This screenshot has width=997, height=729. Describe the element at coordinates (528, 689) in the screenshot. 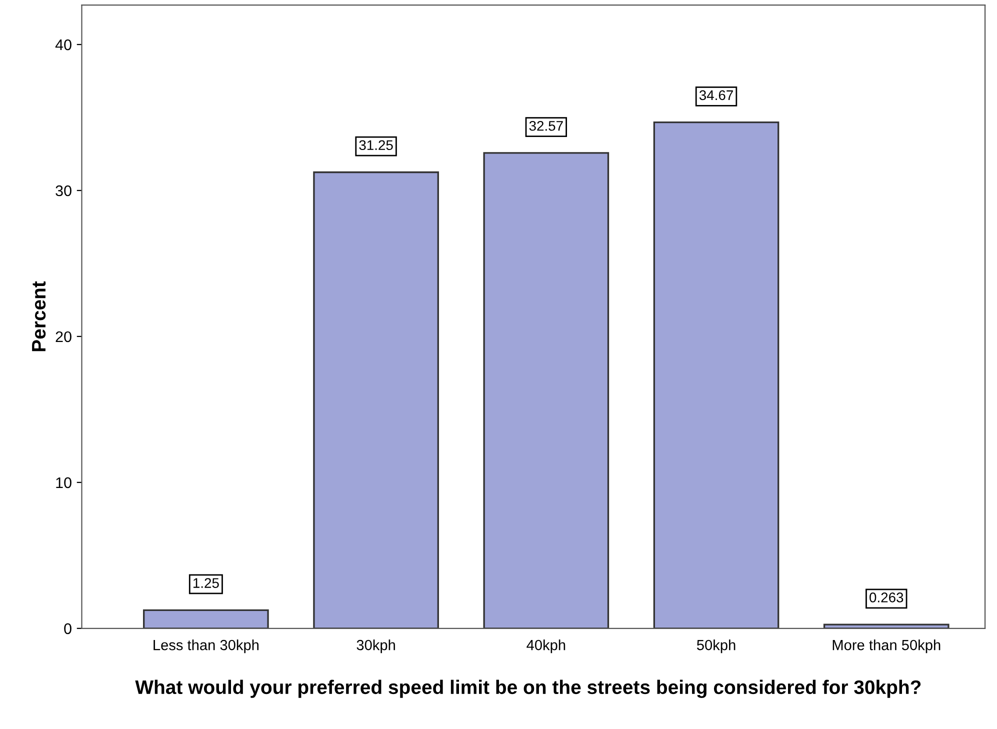

I see `x-axis-title: What would your preferred speed limit be on the streets being considered for 30kph?` at that location.